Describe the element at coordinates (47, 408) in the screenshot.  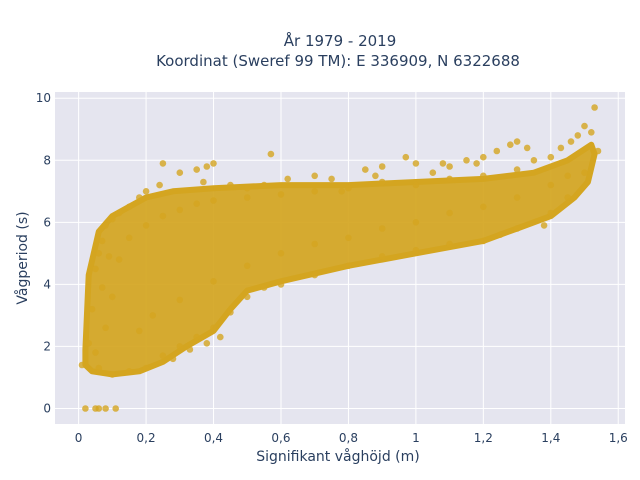
I see `y-tick-label: 0` at that location.